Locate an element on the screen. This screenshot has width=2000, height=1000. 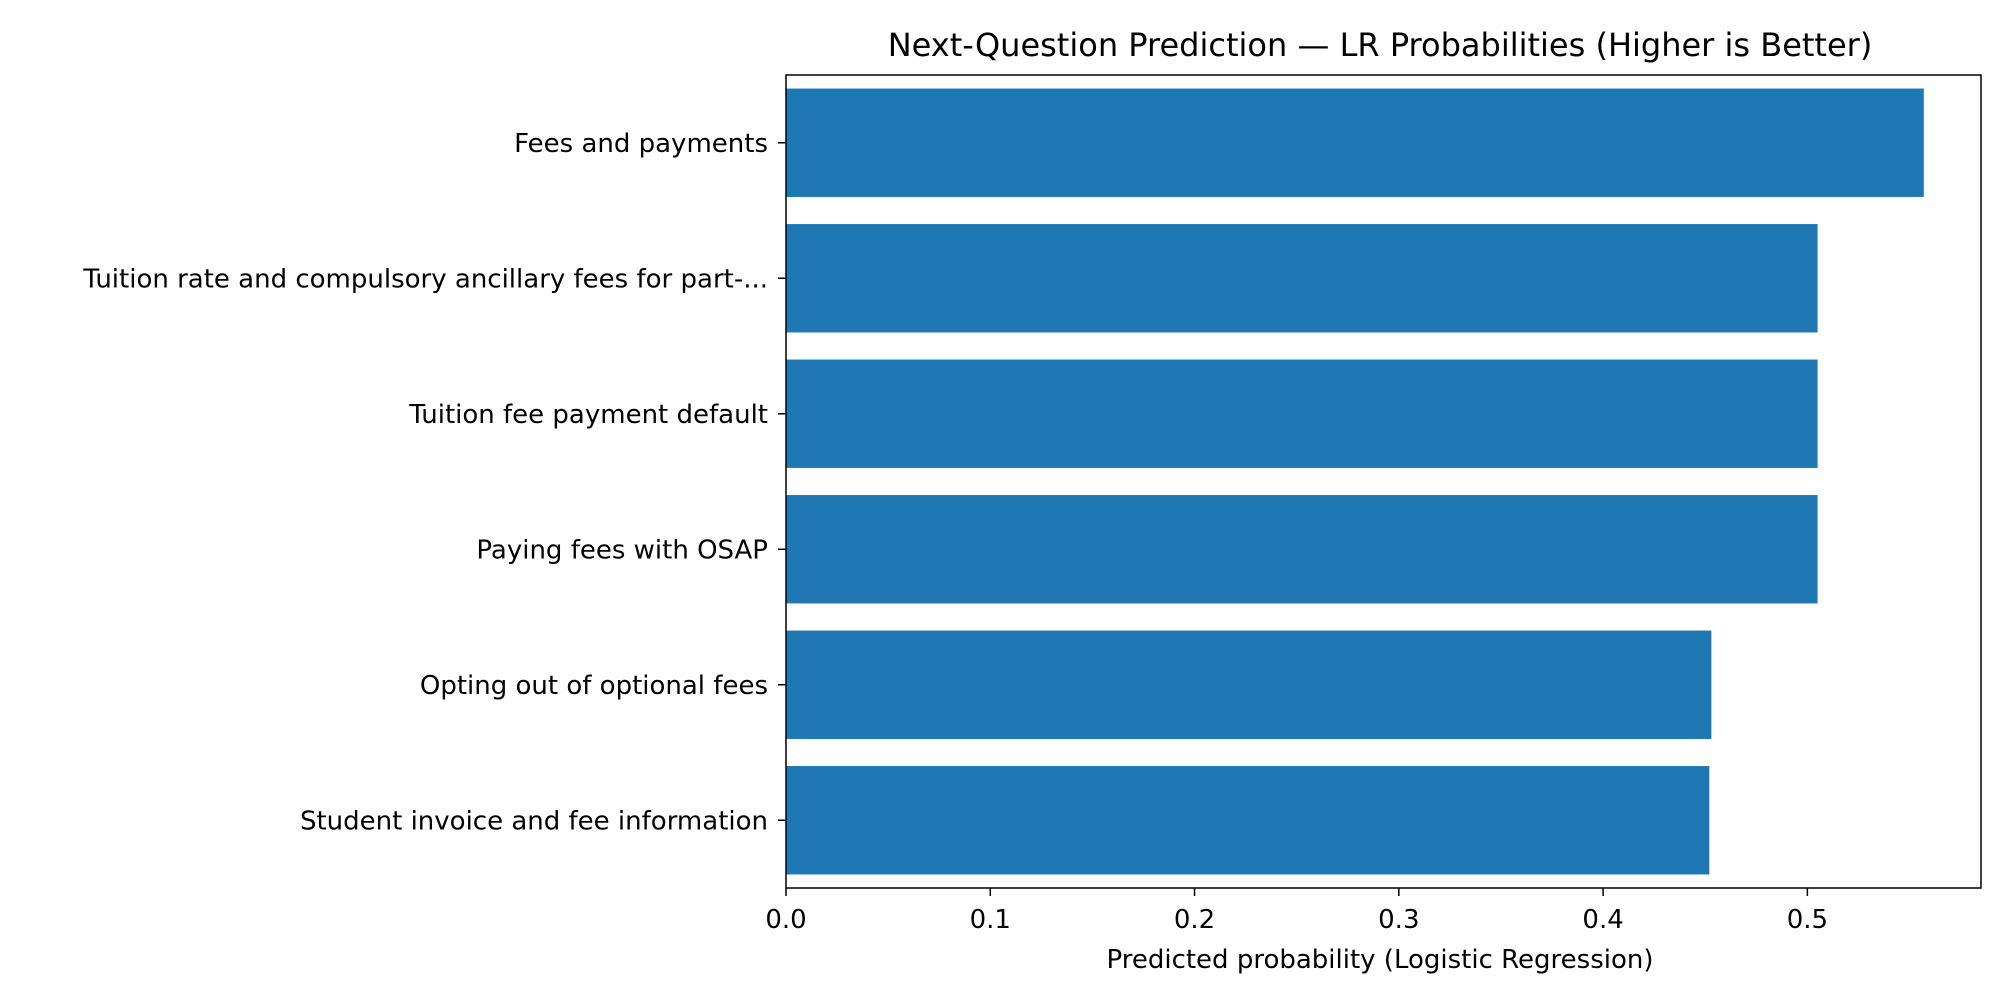
x-tick-label: 0.2 is located at coordinates (1194, 920).